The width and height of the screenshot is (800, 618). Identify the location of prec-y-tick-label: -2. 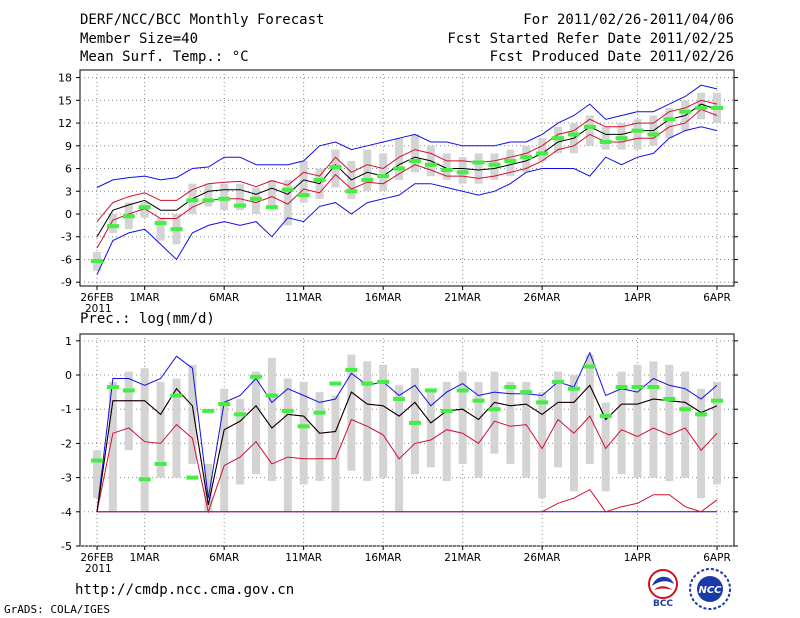
(66, 443).